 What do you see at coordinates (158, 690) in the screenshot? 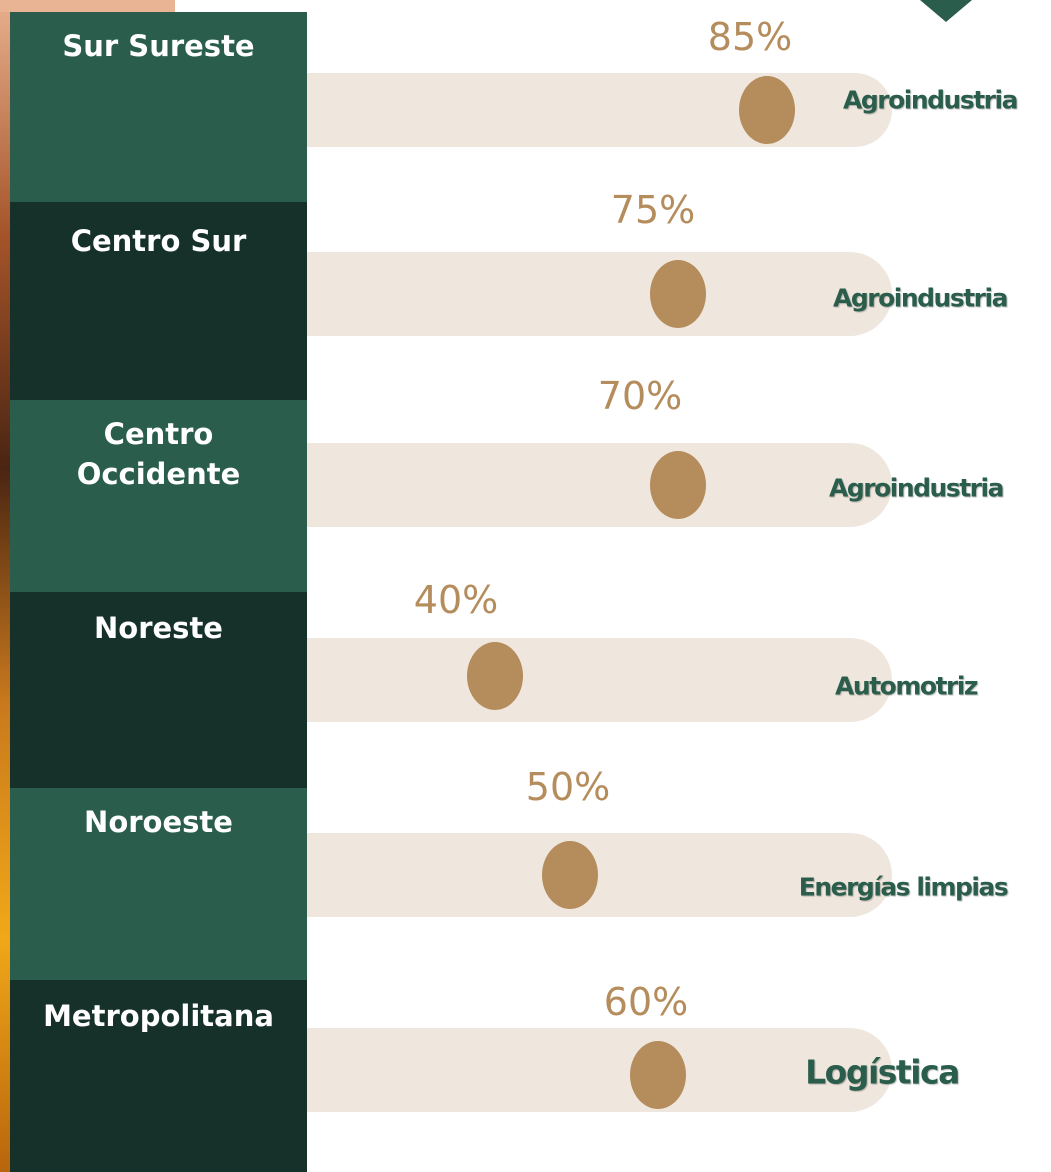
I see `region-label: Noreste` at bounding box center [158, 690].